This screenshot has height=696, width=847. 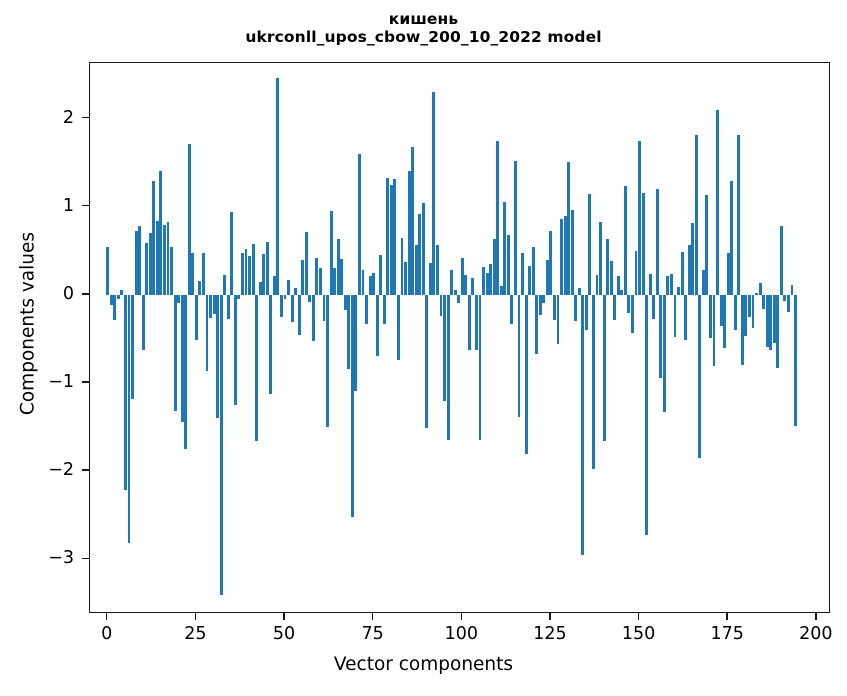 I want to click on x-tick-label: 0, so click(x=107, y=634).